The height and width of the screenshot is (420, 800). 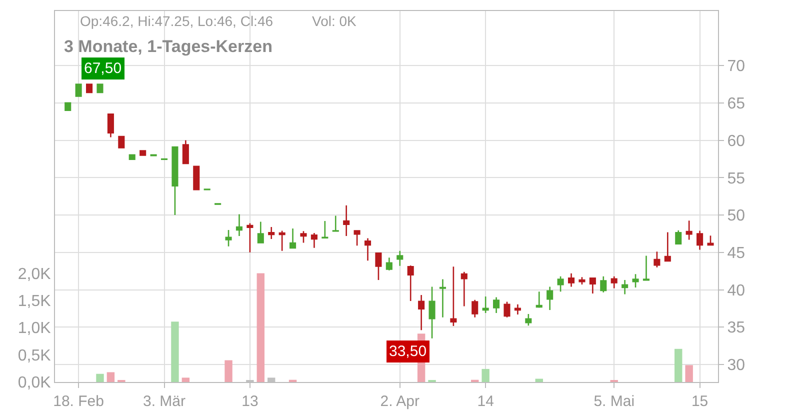 What do you see at coordinates (335, 21) in the screenshot?
I see `annotation: Vol: 0K` at bounding box center [335, 21].